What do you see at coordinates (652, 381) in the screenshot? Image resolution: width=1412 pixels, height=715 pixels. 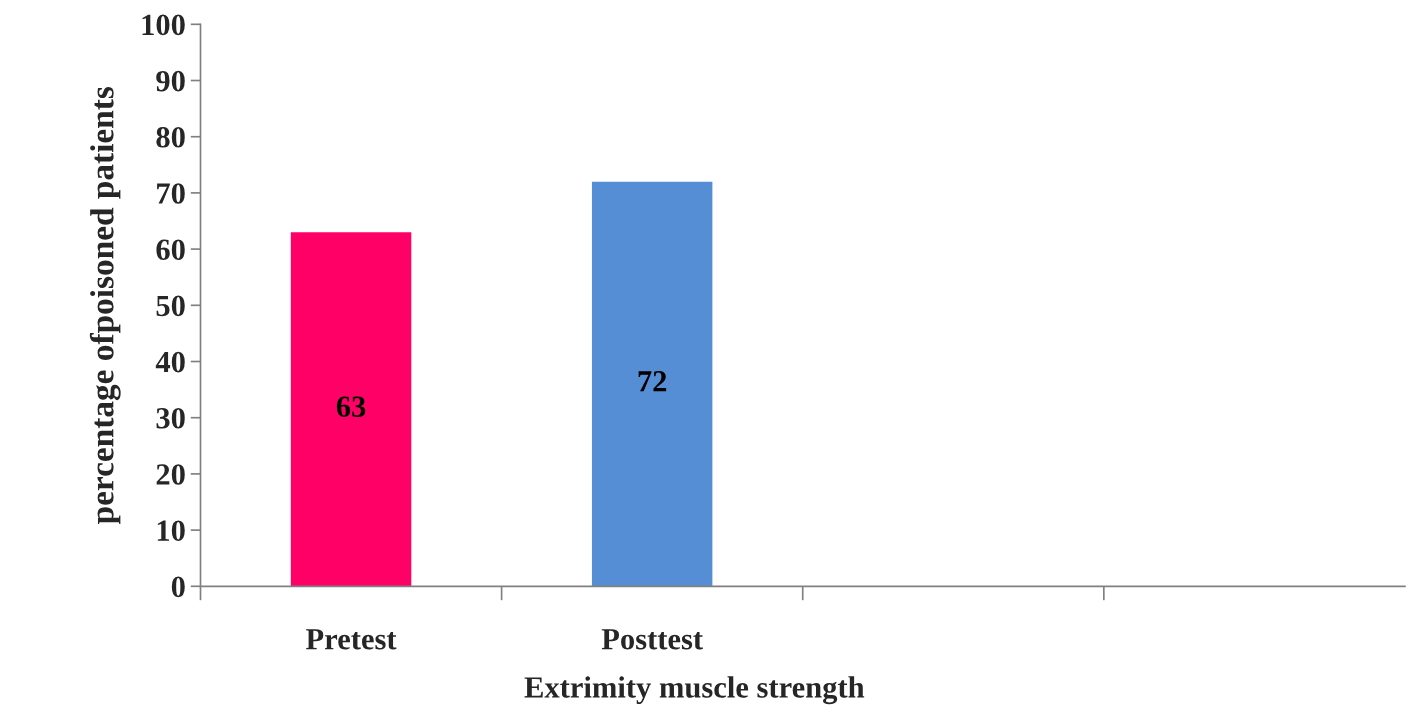 I see `data-label: 72` at bounding box center [652, 381].